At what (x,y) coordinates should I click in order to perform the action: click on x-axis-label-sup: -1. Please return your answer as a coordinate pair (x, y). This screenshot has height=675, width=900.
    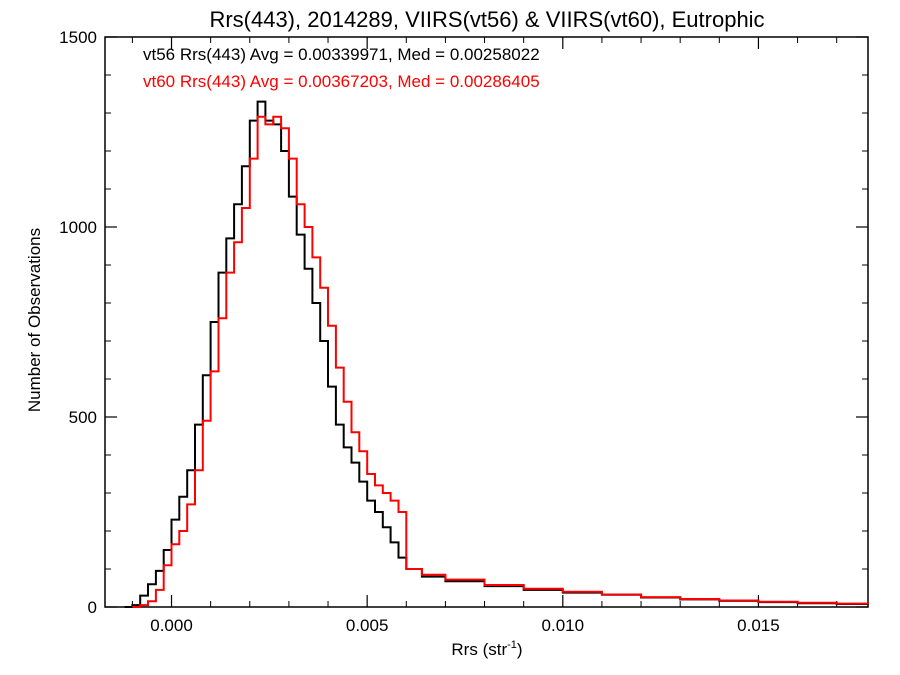
    Looking at the image, I should click on (512, 645).